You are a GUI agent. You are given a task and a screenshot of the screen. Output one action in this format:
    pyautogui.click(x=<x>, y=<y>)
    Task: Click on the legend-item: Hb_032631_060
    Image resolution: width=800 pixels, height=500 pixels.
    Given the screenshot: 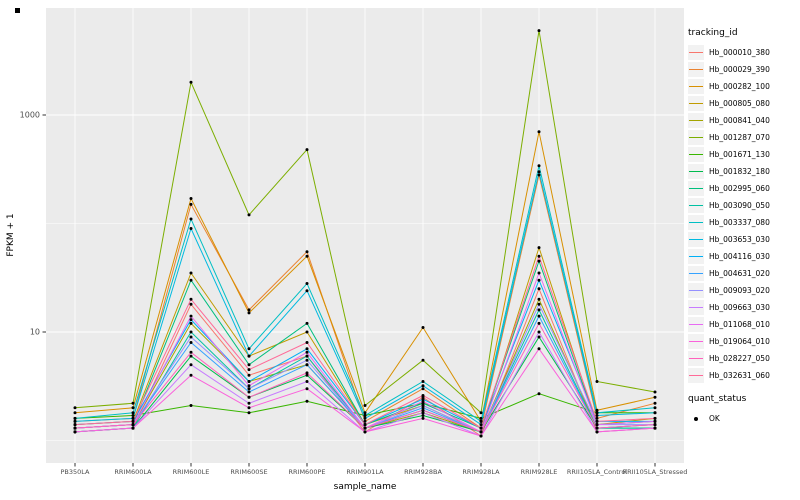 What is the action you would take?
    pyautogui.click(x=743, y=375)
    